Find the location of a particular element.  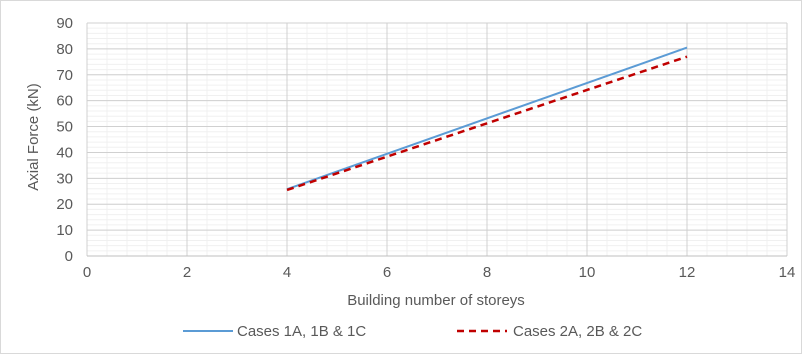

y-tick-label: 80 is located at coordinates (64, 49).